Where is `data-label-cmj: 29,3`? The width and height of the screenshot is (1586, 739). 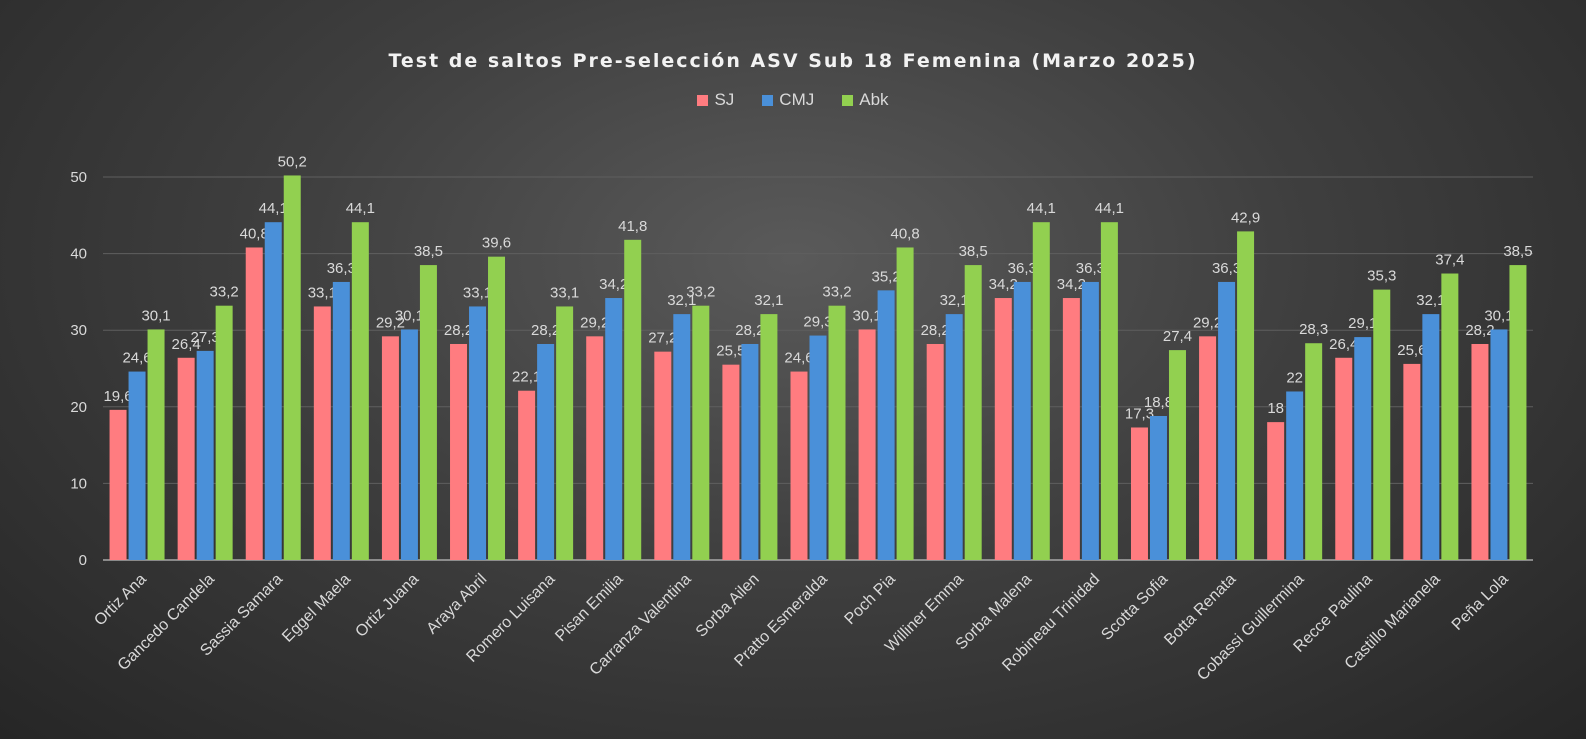 data-label-cmj: 29,3 is located at coordinates (817, 322).